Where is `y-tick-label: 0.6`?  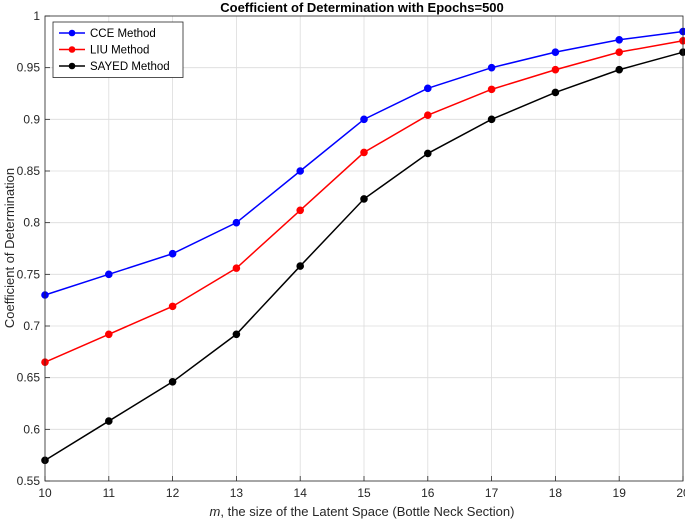
y-tick-label: 0.6 is located at coordinates (31, 429).